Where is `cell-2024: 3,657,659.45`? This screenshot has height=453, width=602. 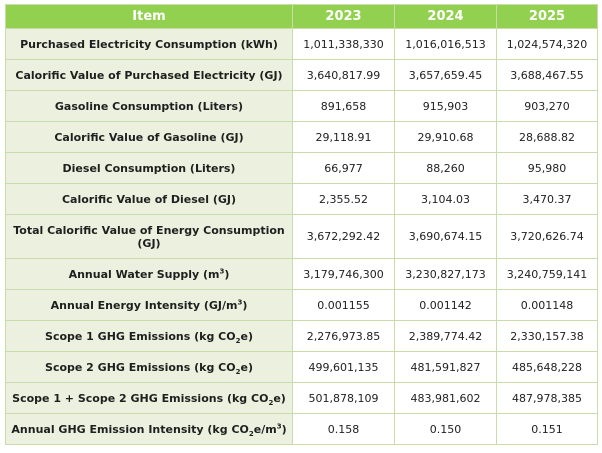
cell-2024: 3,657,659.45 is located at coordinates (445, 75).